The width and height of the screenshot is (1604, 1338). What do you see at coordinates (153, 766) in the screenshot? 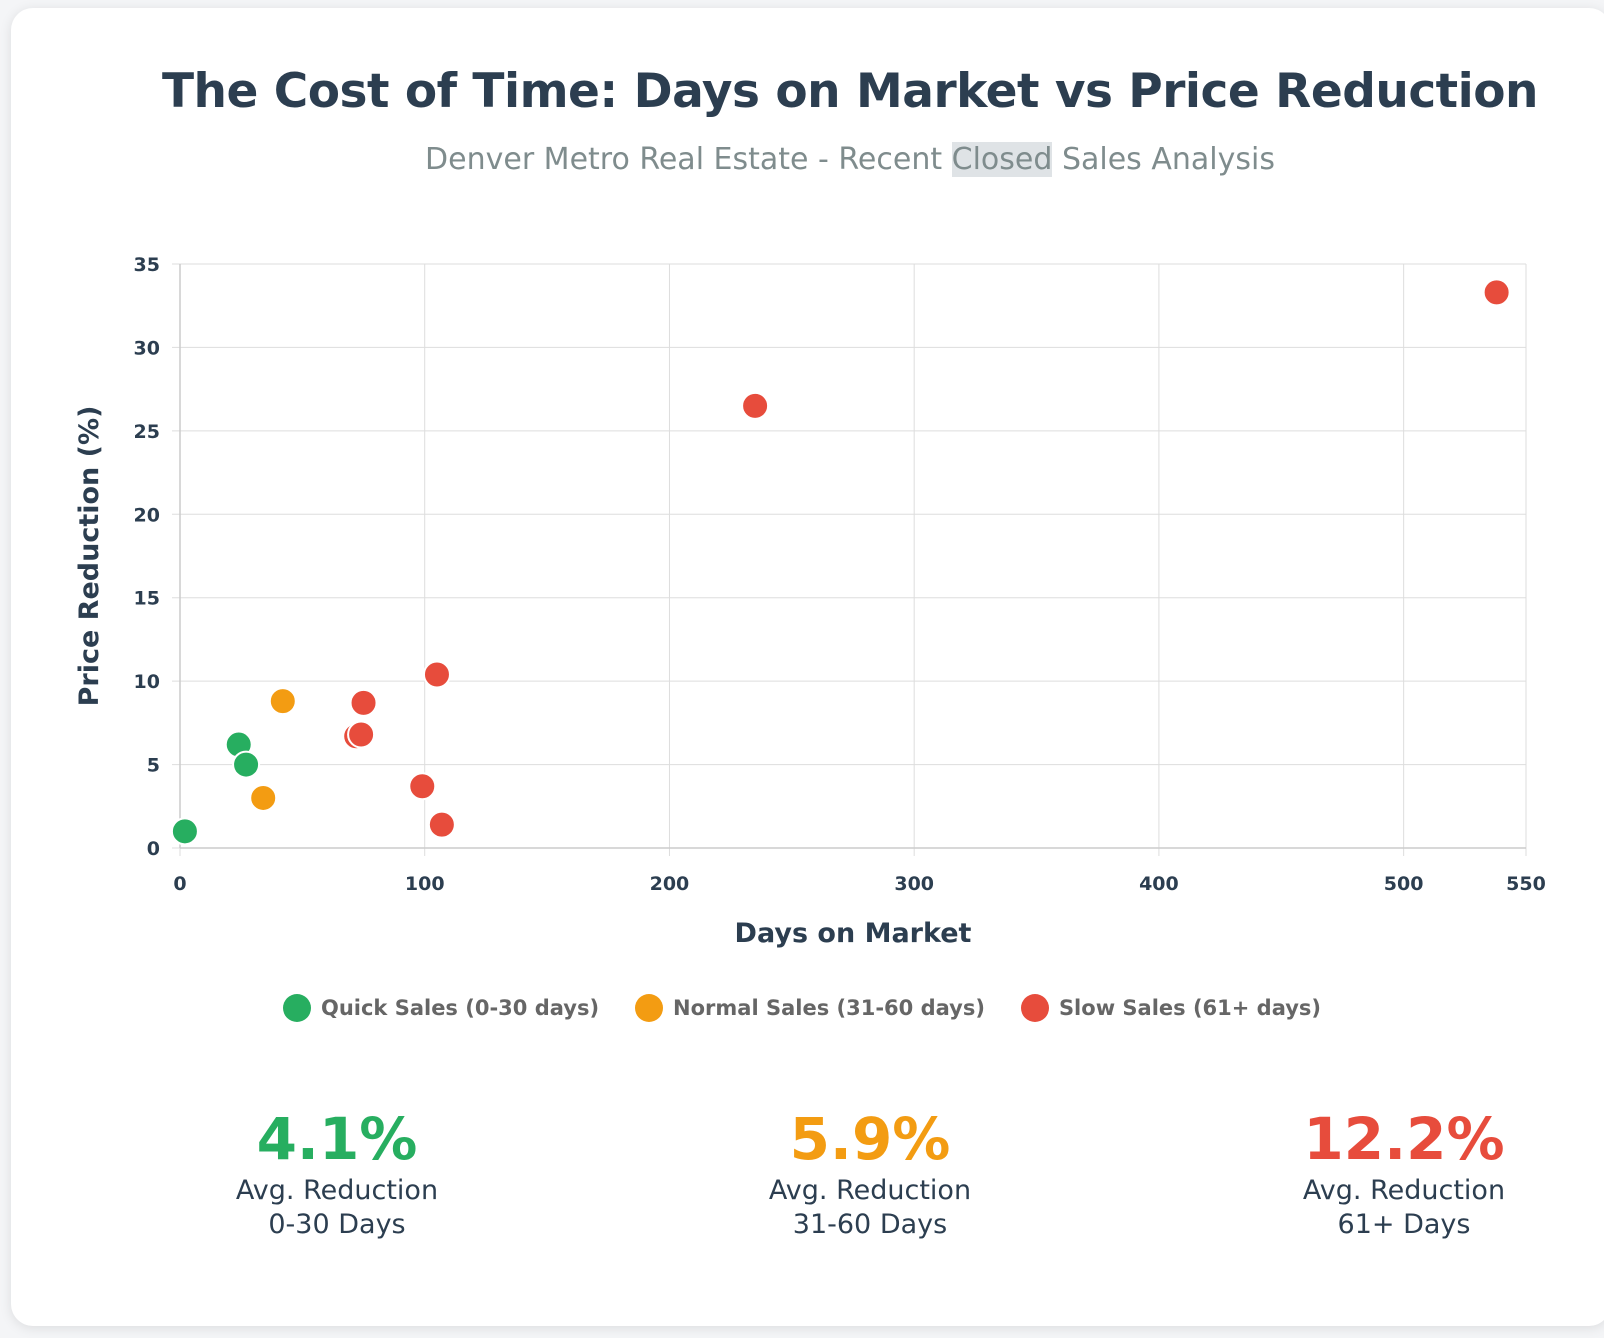
I see `y-tick-label: 5` at bounding box center [153, 766].